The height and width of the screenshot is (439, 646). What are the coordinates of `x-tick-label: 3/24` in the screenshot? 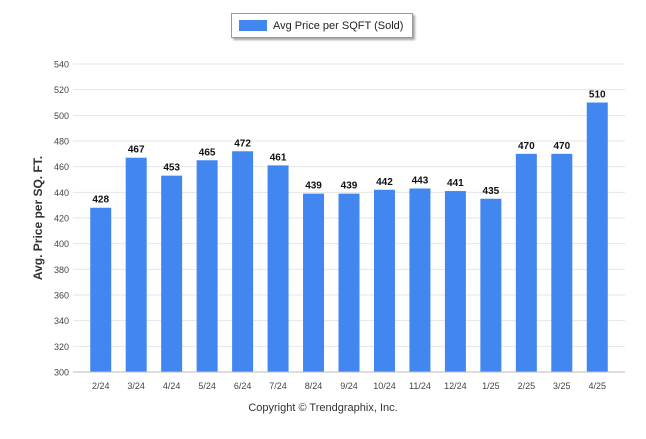 It's located at (136, 386).